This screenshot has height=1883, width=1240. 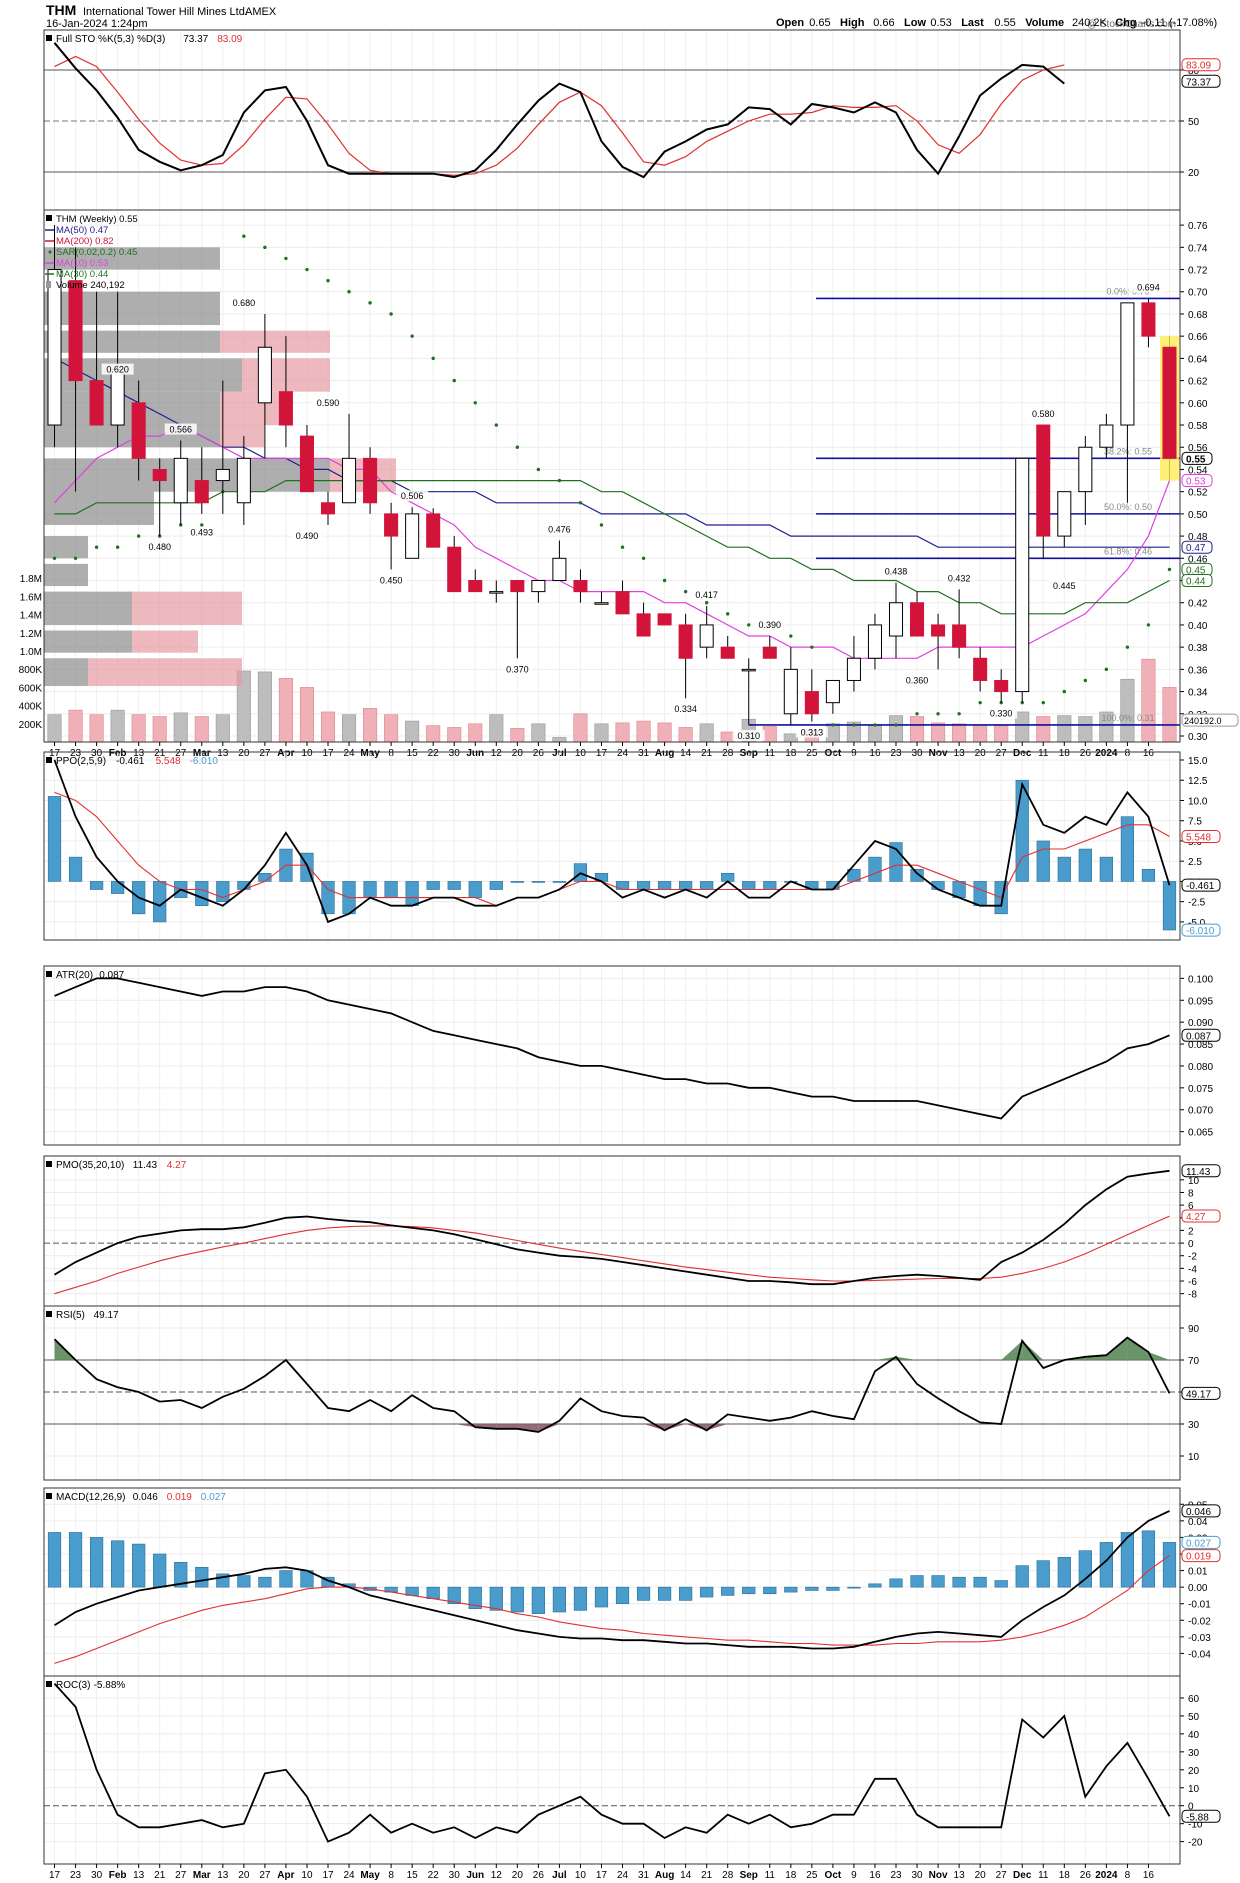 I want to click on overbought-fill, so click(x=907, y=1358).